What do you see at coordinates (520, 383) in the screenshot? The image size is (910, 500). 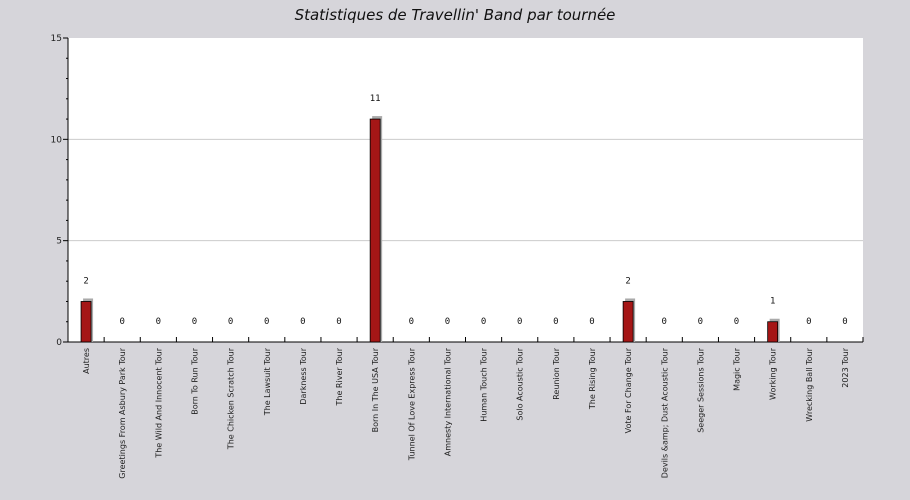 I see `x-tick-label: Solo Acoustic Tour` at bounding box center [520, 383].